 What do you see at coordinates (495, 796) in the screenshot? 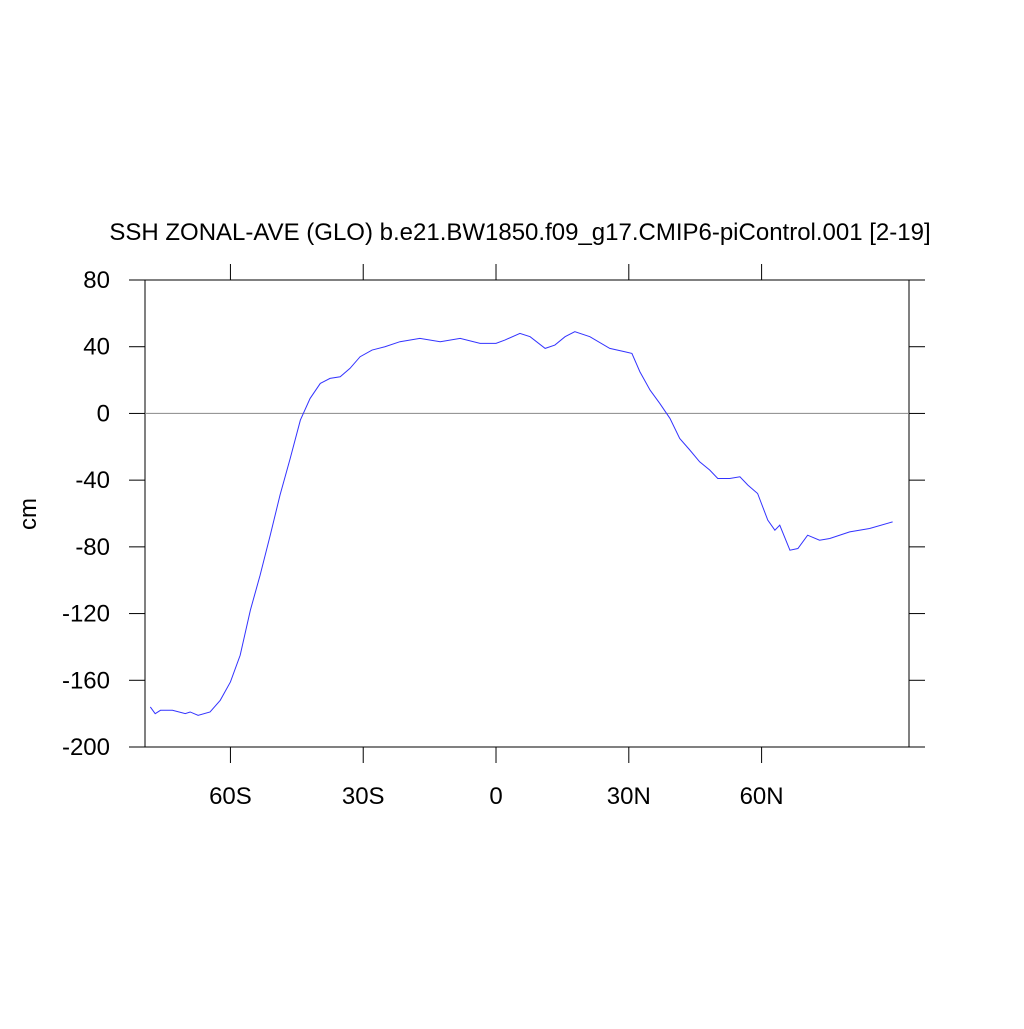
I see `x-tick-label: 0` at bounding box center [495, 796].